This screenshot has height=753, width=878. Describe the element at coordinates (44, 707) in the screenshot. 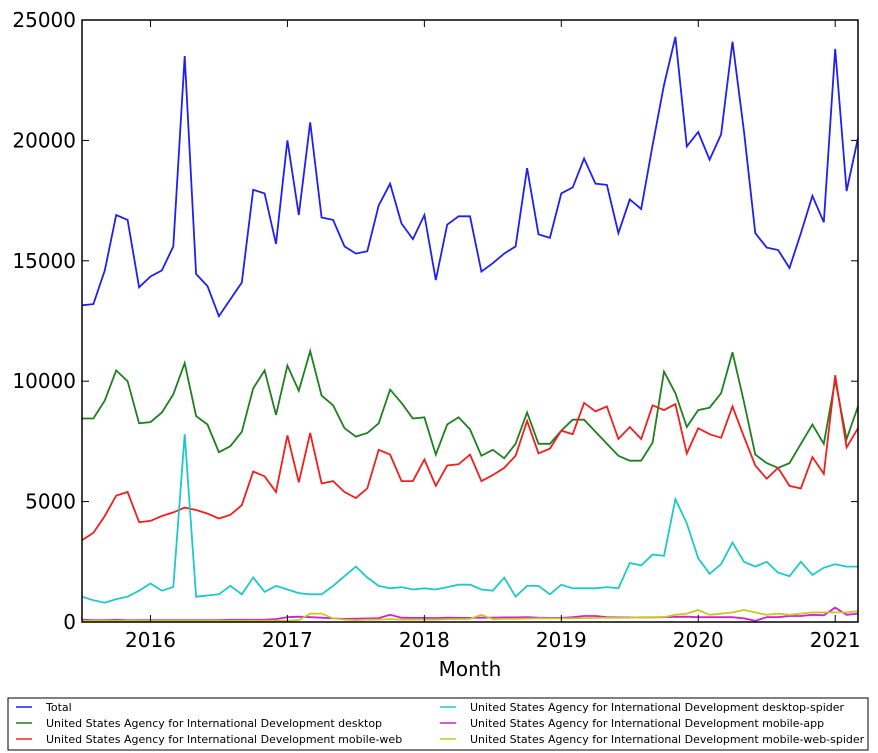

I see `legend-item: Total` at that location.